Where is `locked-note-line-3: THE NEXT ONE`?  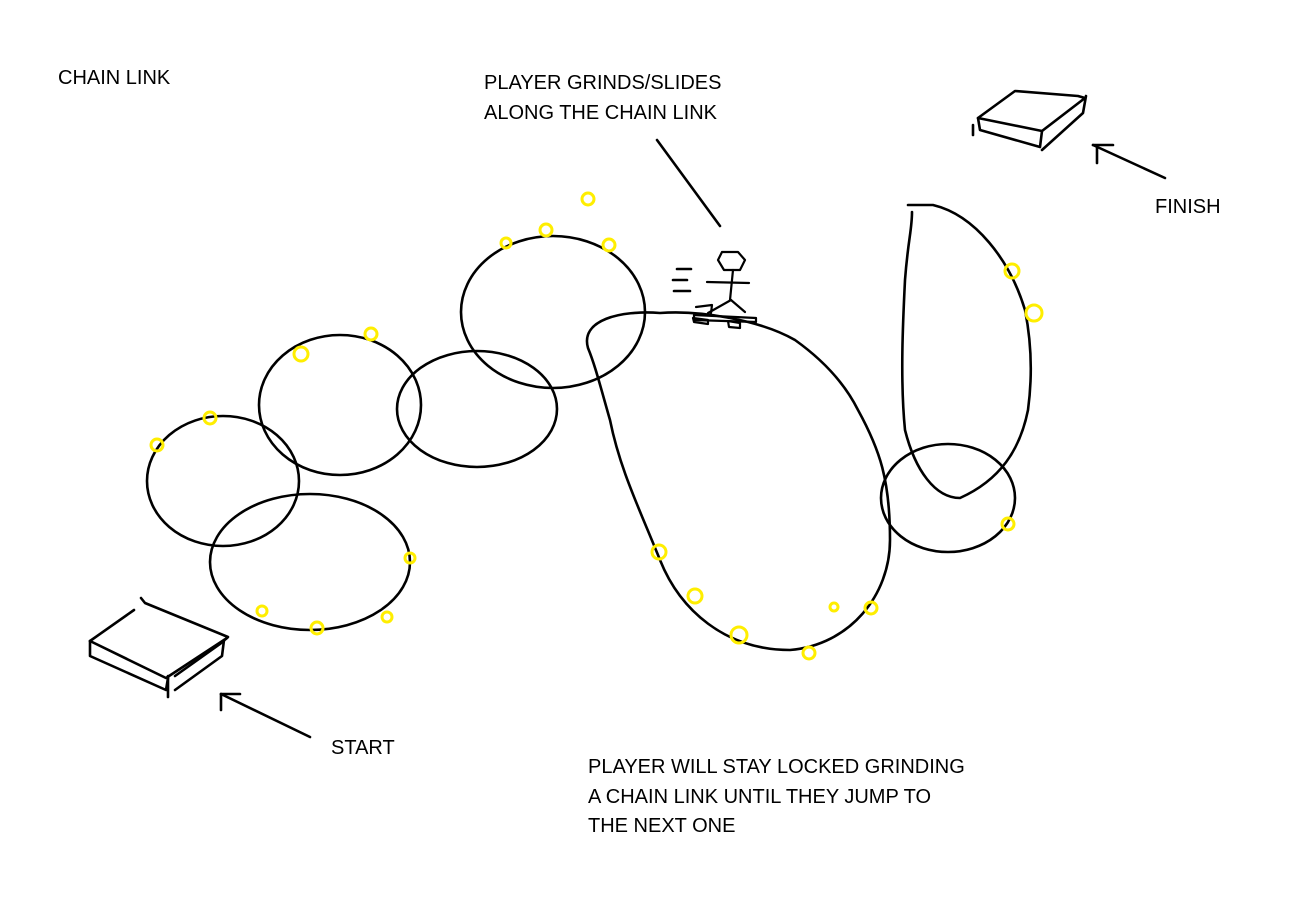
locked-note-line-3: THE NEXT ONE is located at coordinates (662, 826).